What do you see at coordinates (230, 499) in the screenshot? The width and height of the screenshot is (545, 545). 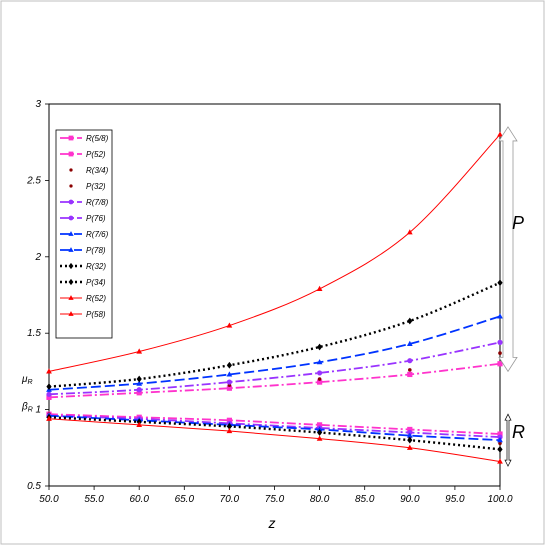 I see `x-tick-label: 70.0` at bounding box center [230, 499].